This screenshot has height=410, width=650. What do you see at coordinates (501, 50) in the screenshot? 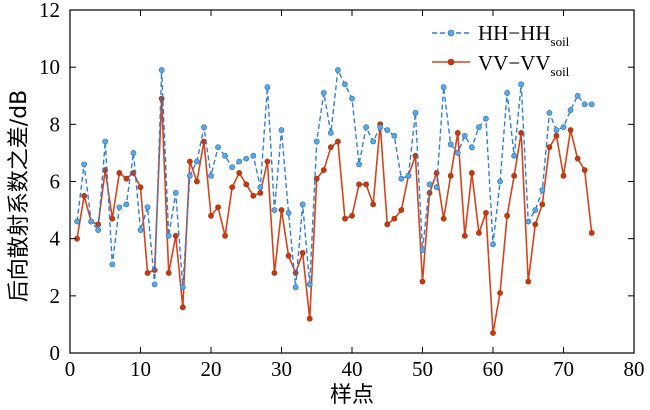
I see `legend: HH−HHsoil VV−VVsoil` at bounding box center [501, 50].